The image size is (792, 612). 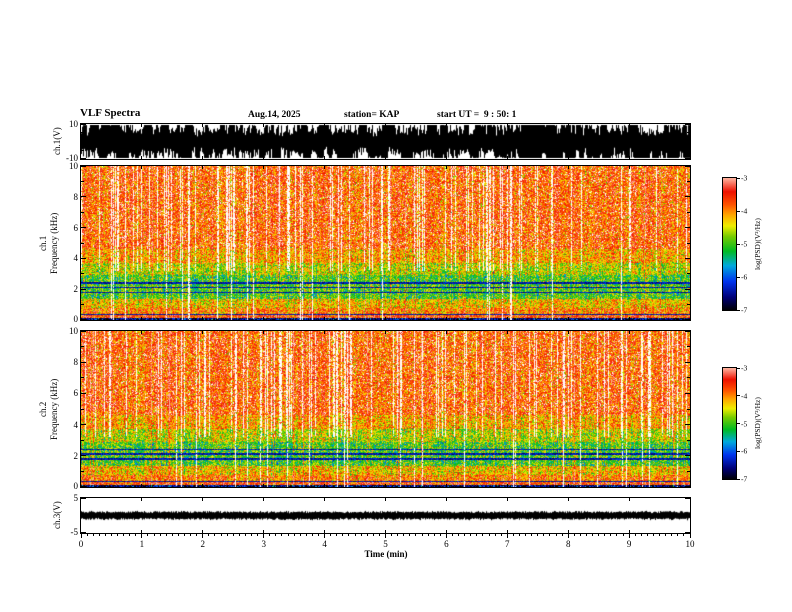 I want to click on axis-tick-label: -10, so click(x=72, y=158).